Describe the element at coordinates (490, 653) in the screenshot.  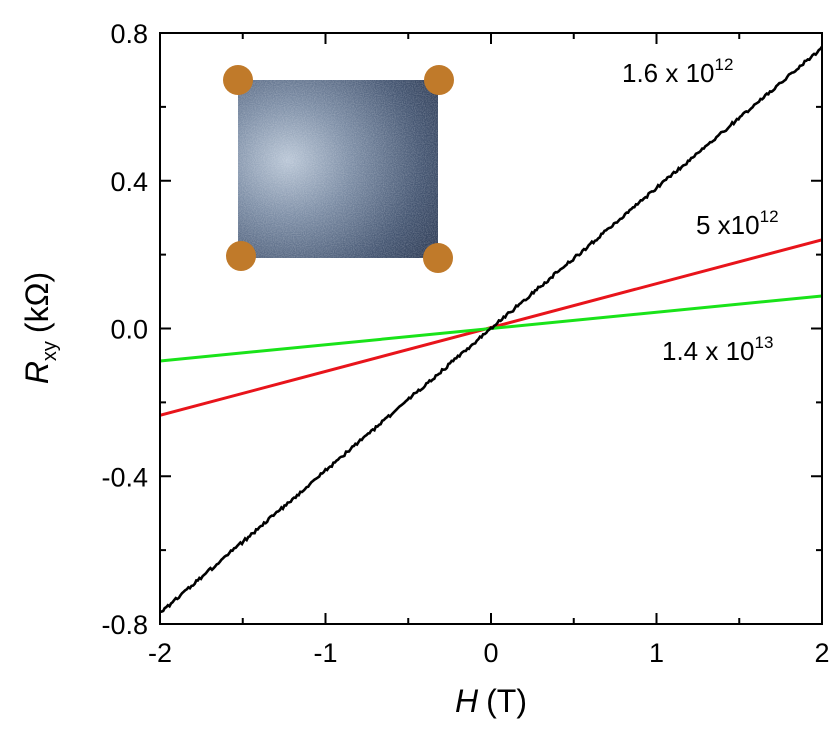
I see `x-tick-label: 0` at that location.